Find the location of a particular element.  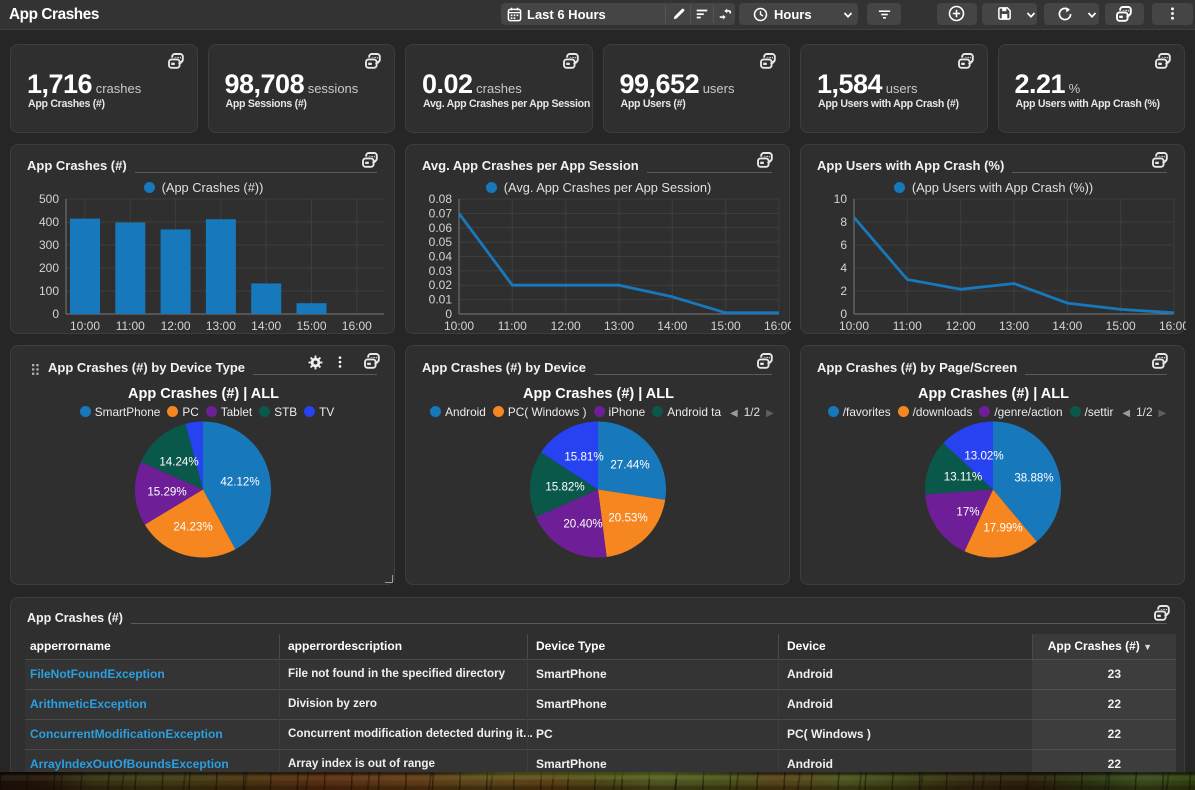

svg-text: 14.24% is located at coordinates (178, 462).